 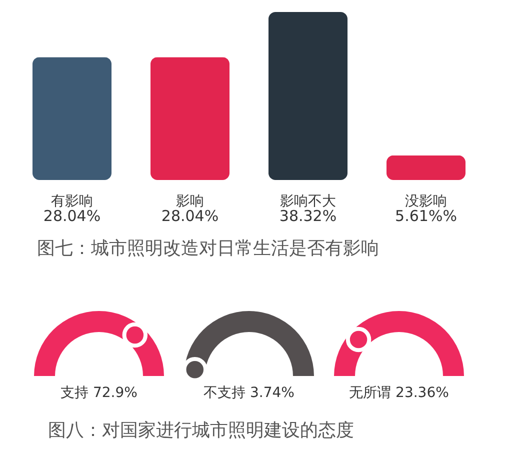 I want to click on x-tick-label: 影响, so click(x=190, y=202).